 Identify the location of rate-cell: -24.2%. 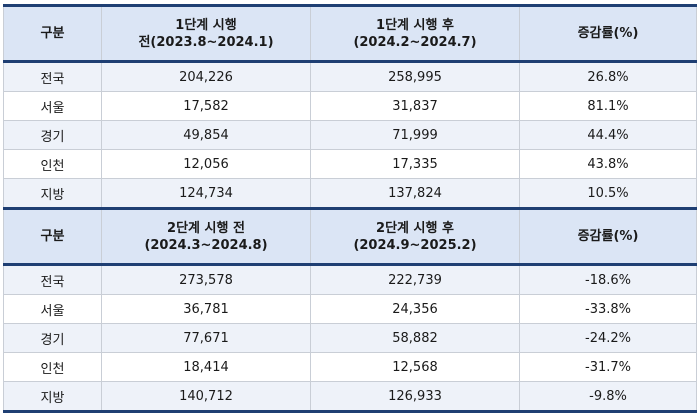
(608, 338).